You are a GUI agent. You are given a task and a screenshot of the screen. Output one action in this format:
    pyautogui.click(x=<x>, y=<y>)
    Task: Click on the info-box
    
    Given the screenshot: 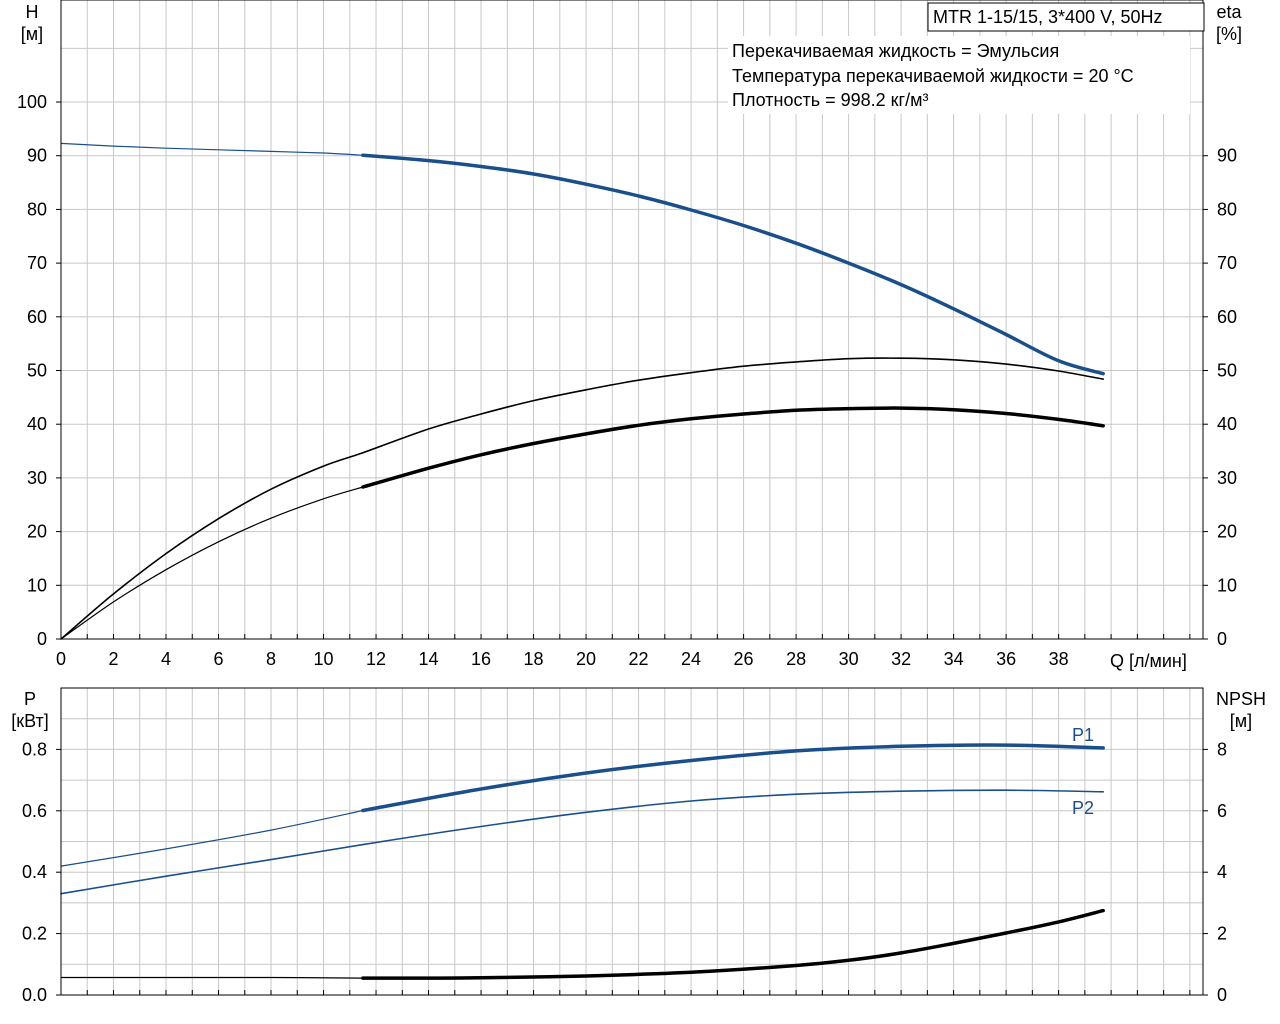 What is the action you would take?
    pyautogui.click(x=959, y=75)
    